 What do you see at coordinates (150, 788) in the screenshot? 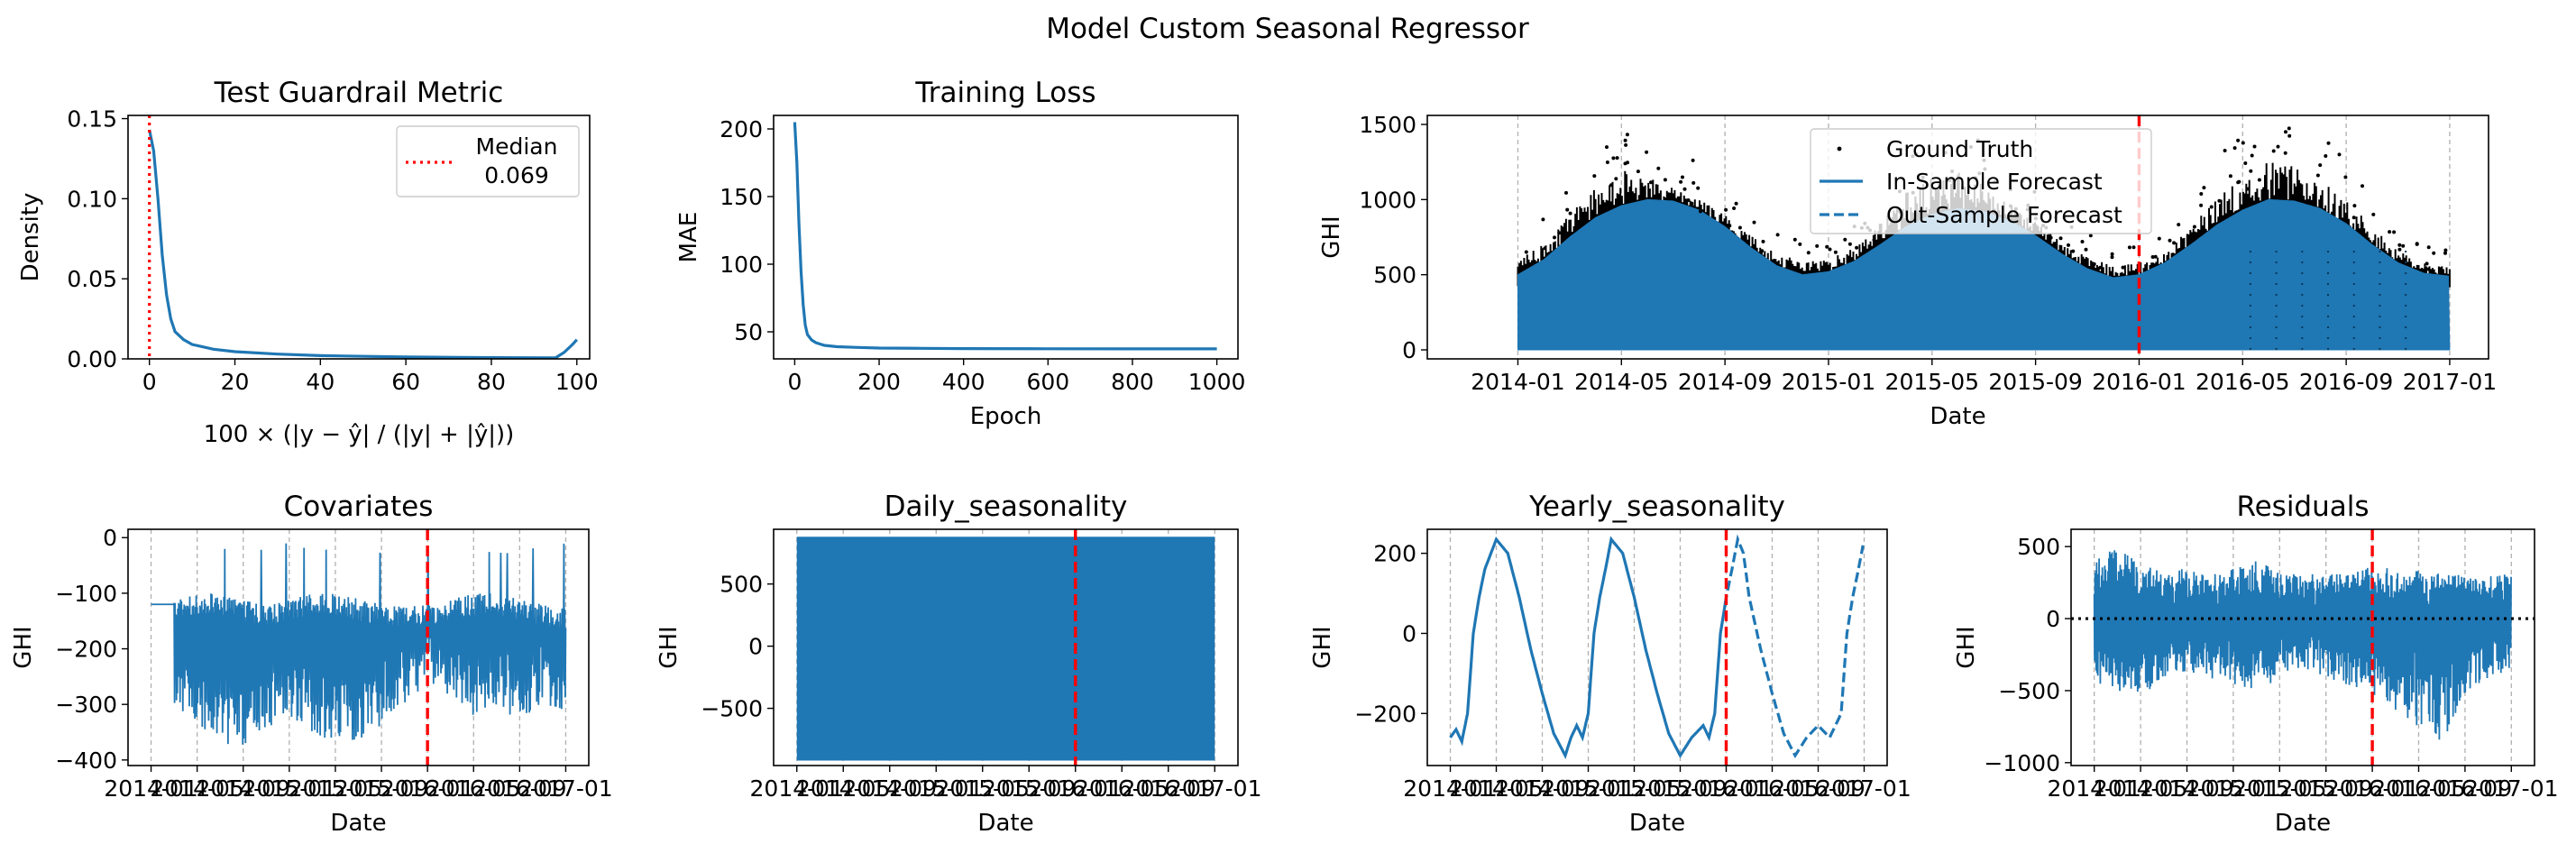
I see `covariates-xtick-label: 2014-01` at bounding box center [150, 788].